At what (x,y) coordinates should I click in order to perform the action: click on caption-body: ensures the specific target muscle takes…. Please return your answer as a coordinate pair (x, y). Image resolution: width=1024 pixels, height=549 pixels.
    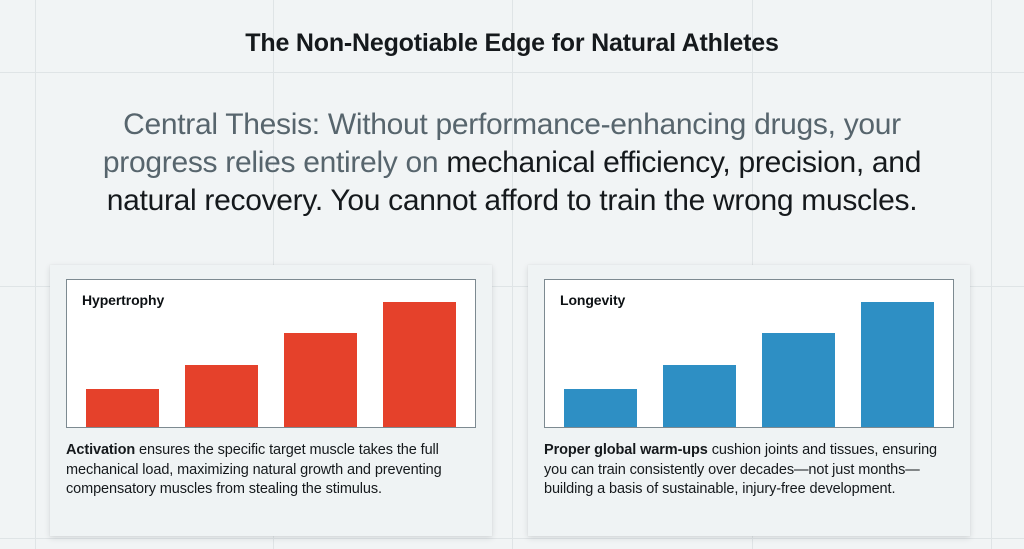
    Looking at the image, I should click on (254, 469).